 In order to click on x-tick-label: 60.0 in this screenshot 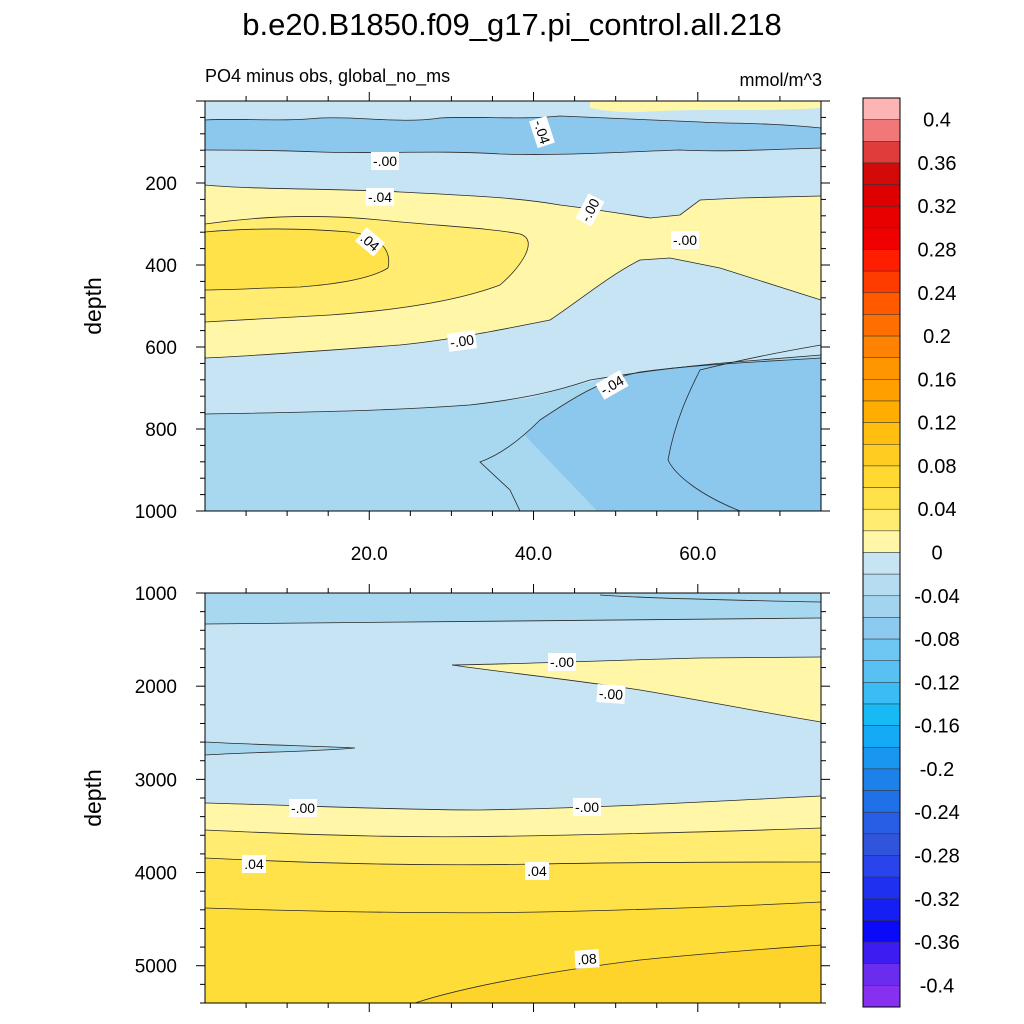, I will do `click(697, 554)`.